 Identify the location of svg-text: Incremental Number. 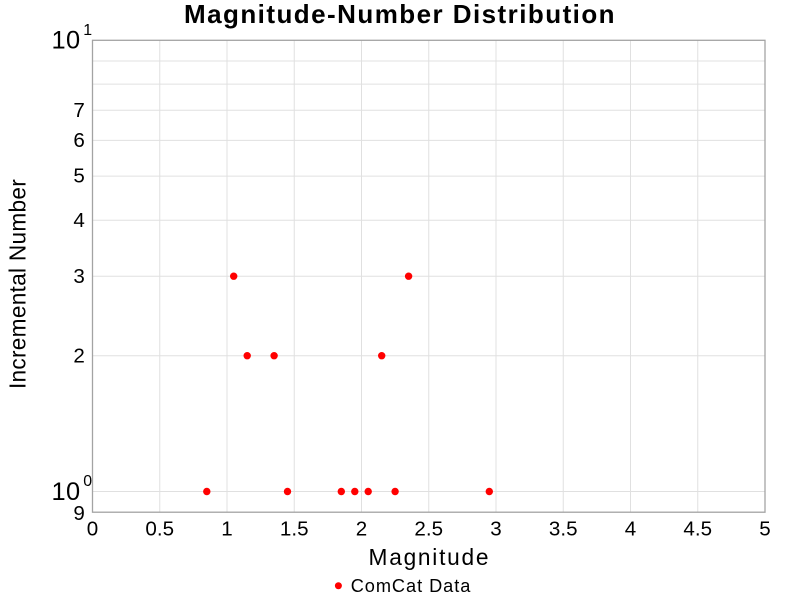
(18, 284).